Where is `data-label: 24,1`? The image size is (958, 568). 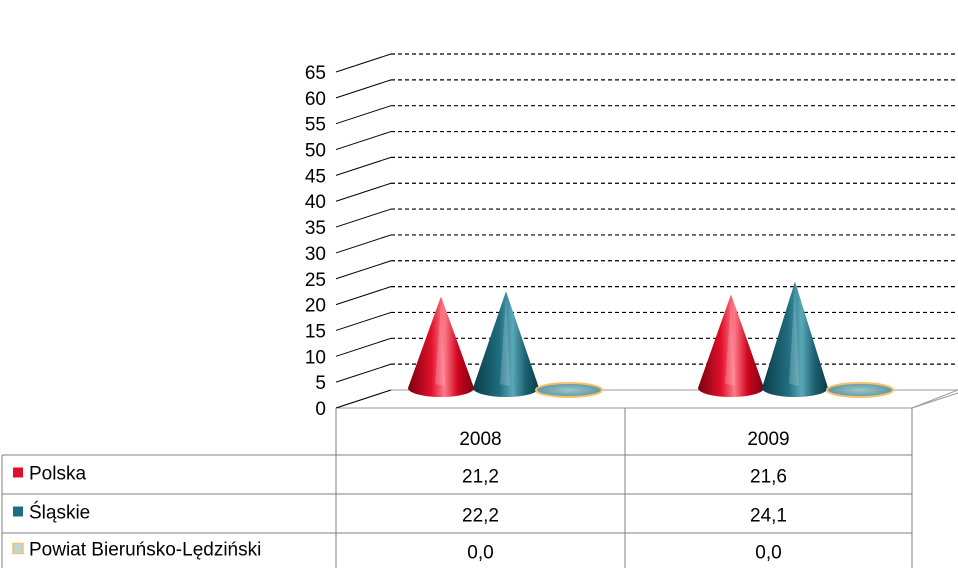 data-label: 24,1 is located at coordinates (768, 516).